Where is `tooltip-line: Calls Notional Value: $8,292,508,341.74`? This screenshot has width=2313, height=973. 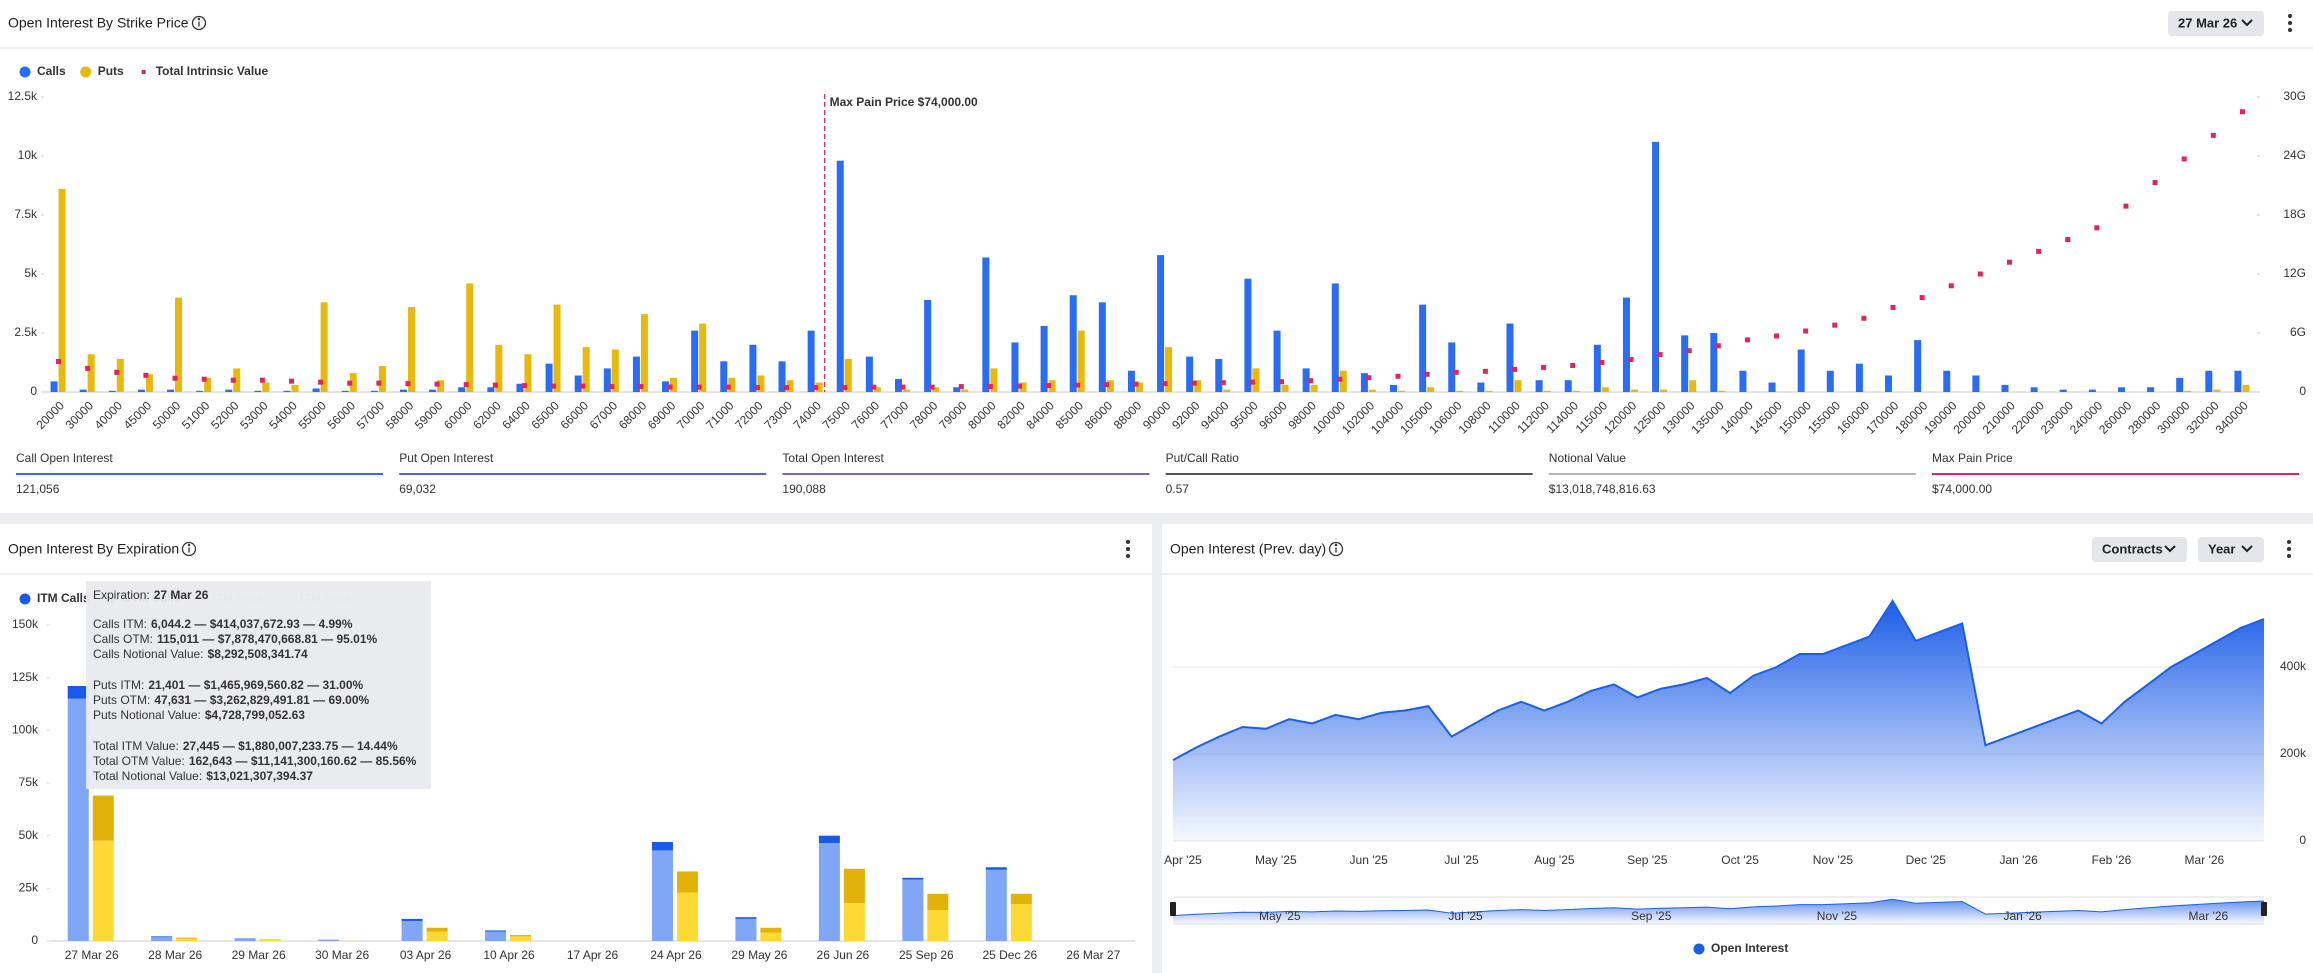 tooltip-line: Calls Notional Value: $8,292,508,341.74 is located at coordinates (200, 654).